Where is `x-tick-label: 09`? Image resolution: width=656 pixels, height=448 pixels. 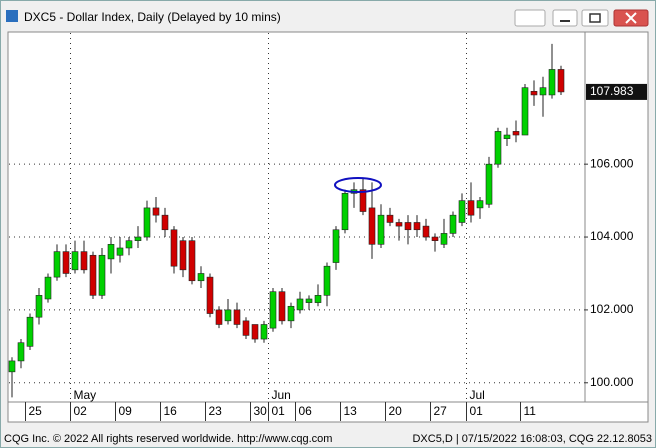
x-tick-label: 09 is located at coordinates (126, 411).